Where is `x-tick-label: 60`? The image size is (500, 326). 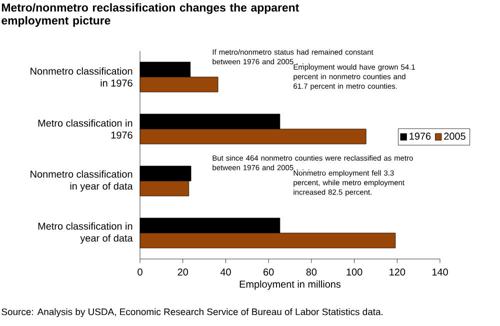 x-tick-label: 60 is located at coordinates (269, 272).